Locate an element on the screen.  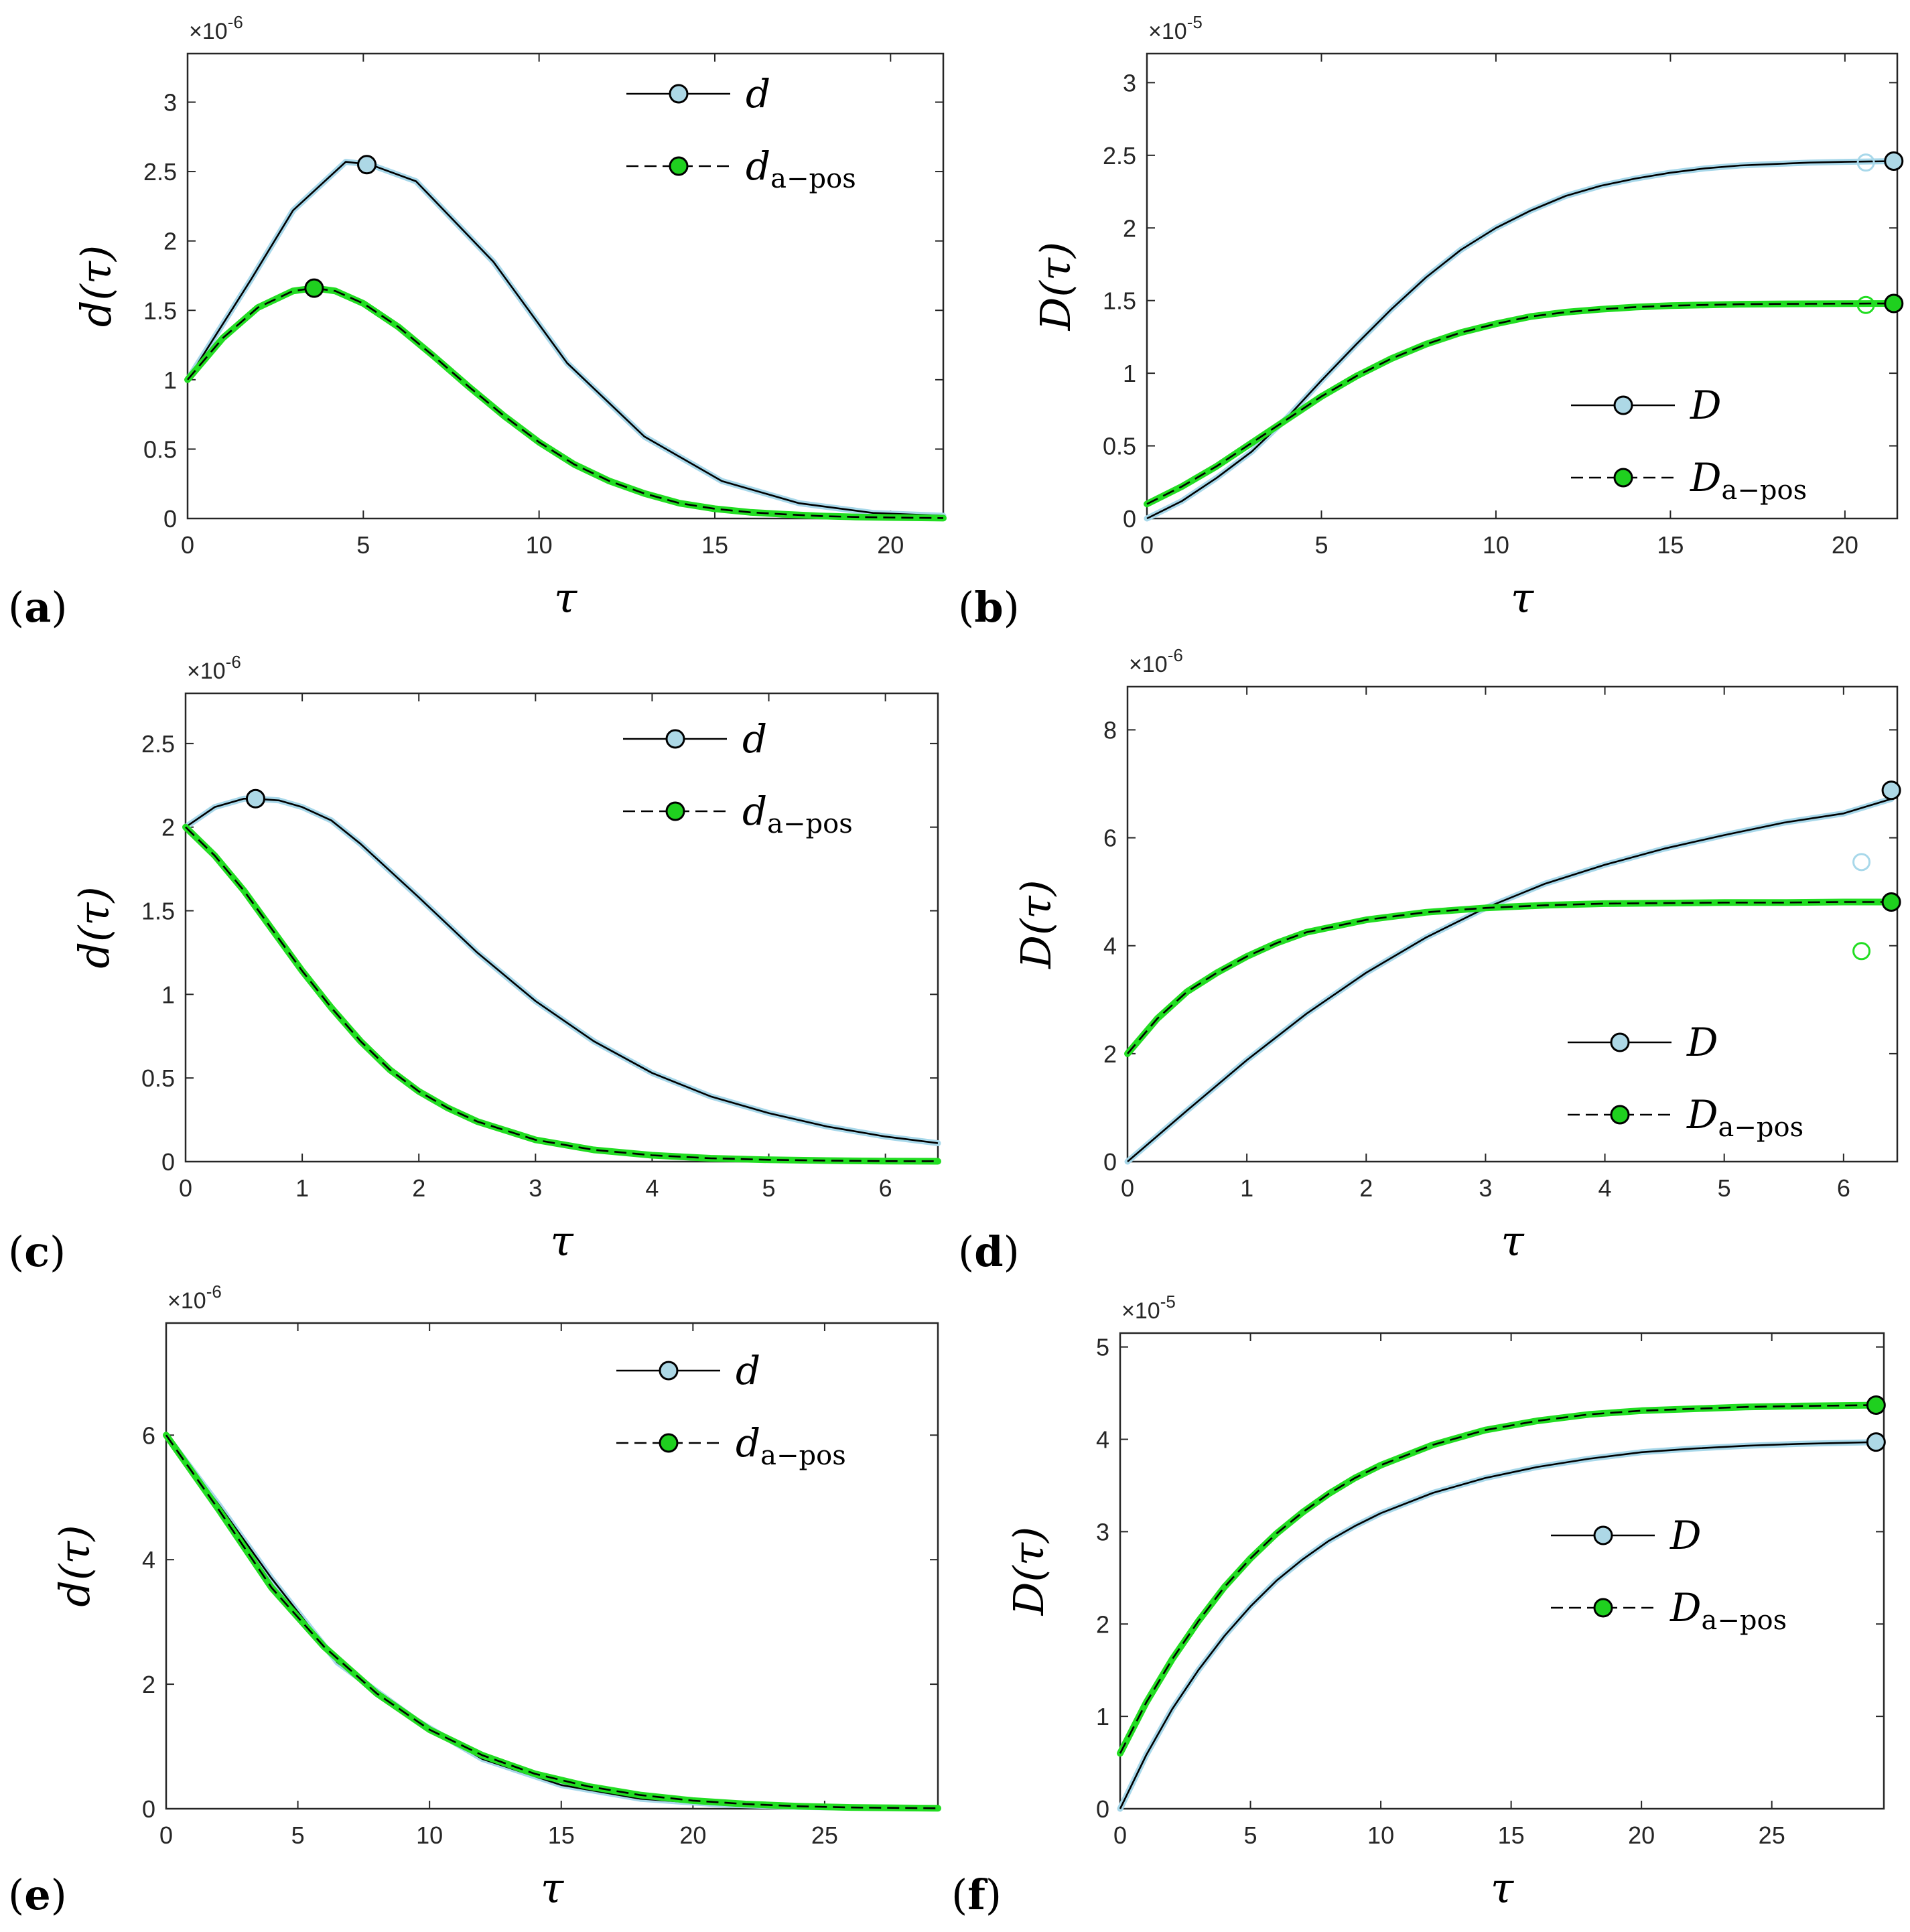
ytick-label: 5 is located at coordinates (1102, 1347).